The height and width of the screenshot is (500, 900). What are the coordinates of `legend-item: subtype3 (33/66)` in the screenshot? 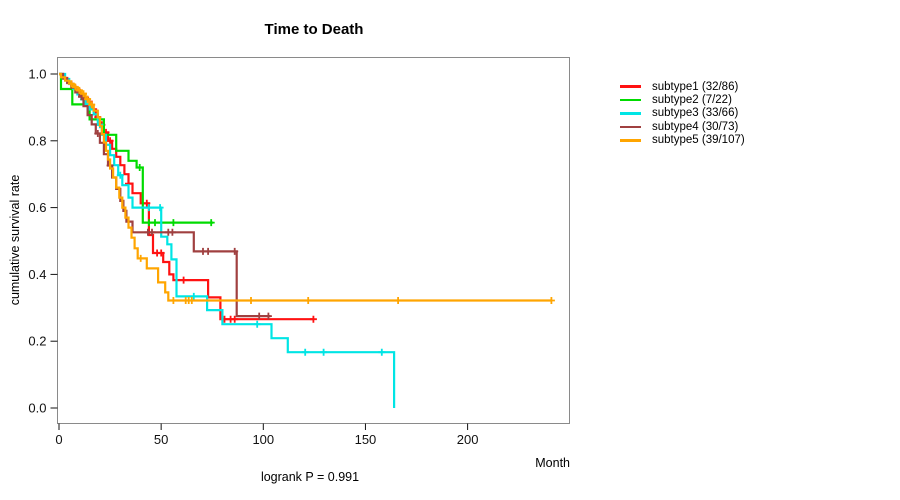 It's located at (682, 113).